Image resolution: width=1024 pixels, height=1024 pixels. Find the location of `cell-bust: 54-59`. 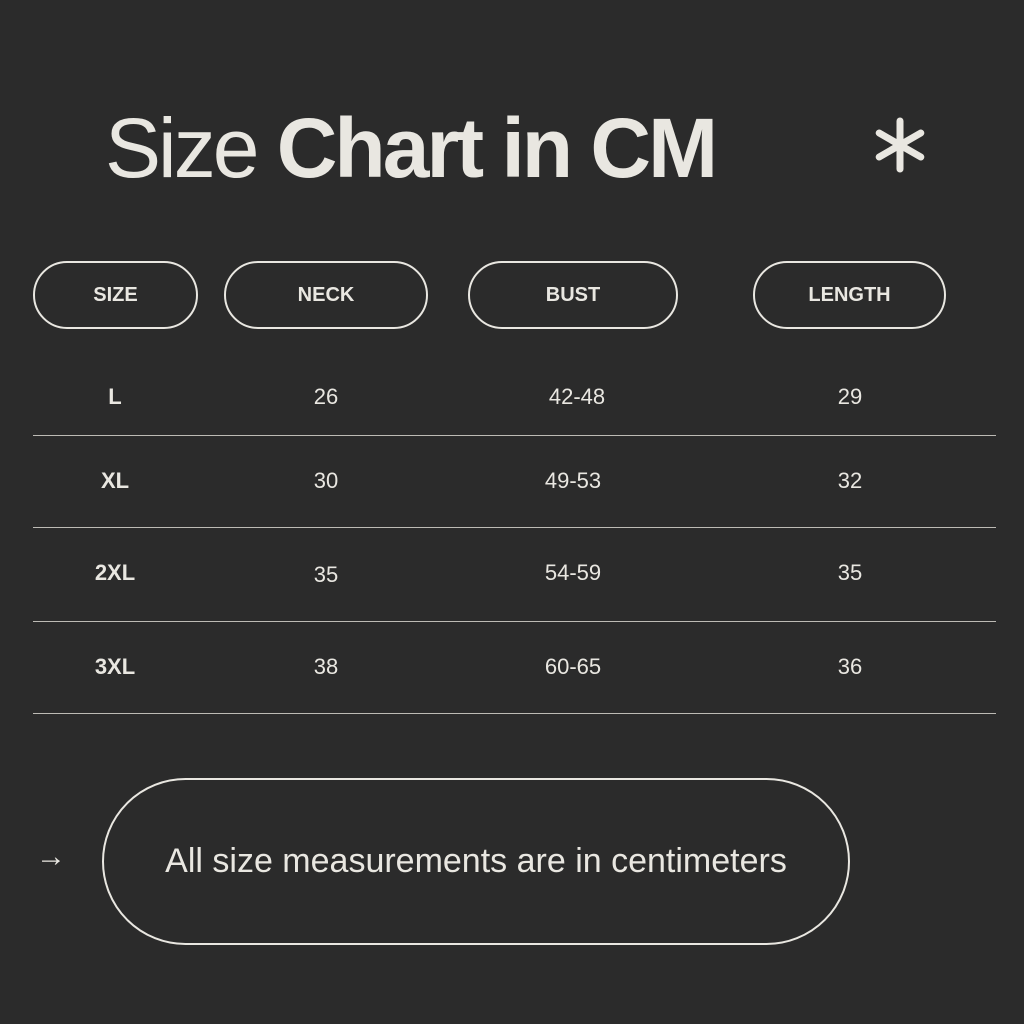

cell-bust: 54-59 is located at coordinates (573, 572).